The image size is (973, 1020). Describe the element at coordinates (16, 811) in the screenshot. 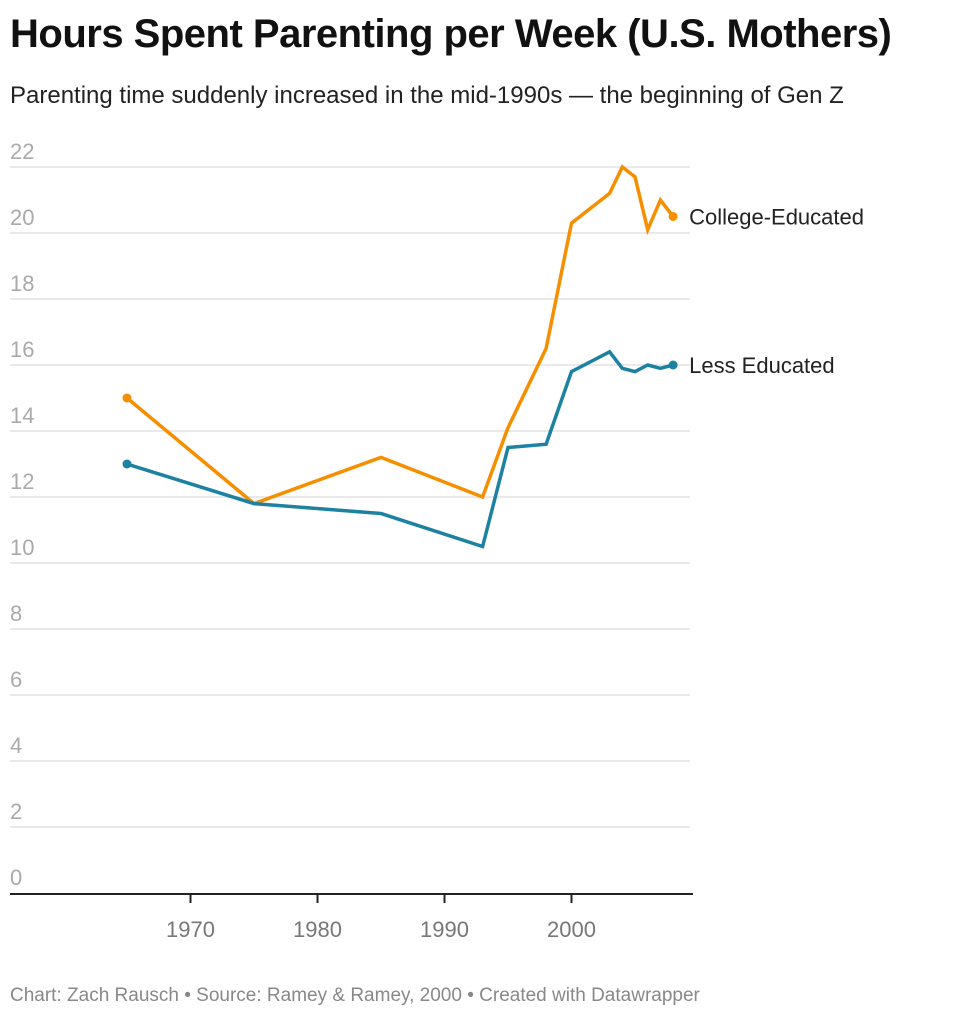

I see `y-tick-label: 2` at that location.